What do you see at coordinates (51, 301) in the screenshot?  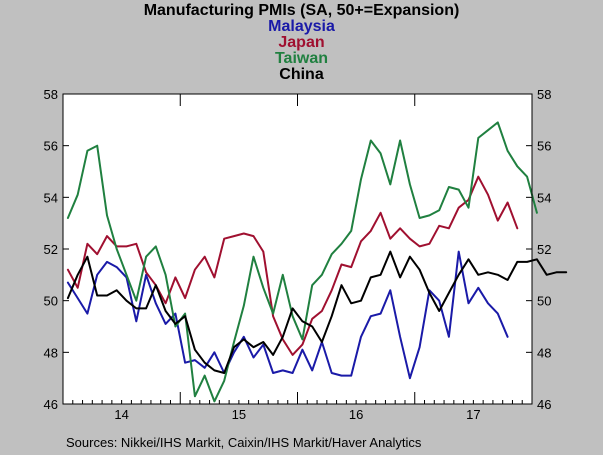 I see `y-tick-label-left: 50` at bounding box center [51, 301].